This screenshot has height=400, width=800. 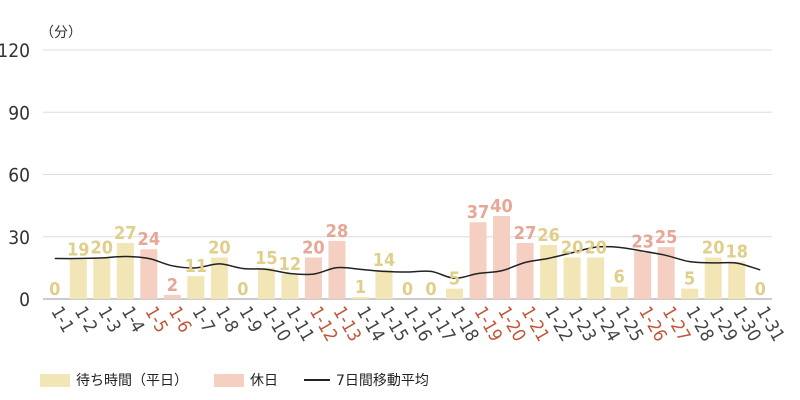 What do you see at coordinates (478, 212) in the screenshot?
I see `data-label: 37` at bounding box center [478, 212].